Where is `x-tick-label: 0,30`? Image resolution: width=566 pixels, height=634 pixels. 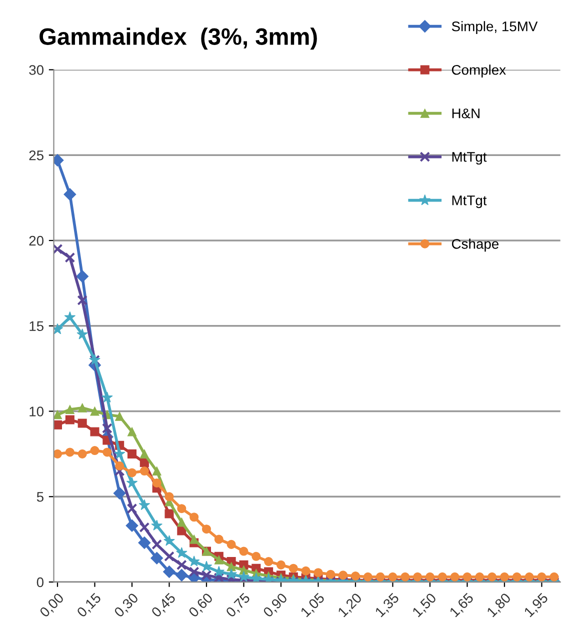 x-tick-label: 0,30 is located at coordinates (127, 605).